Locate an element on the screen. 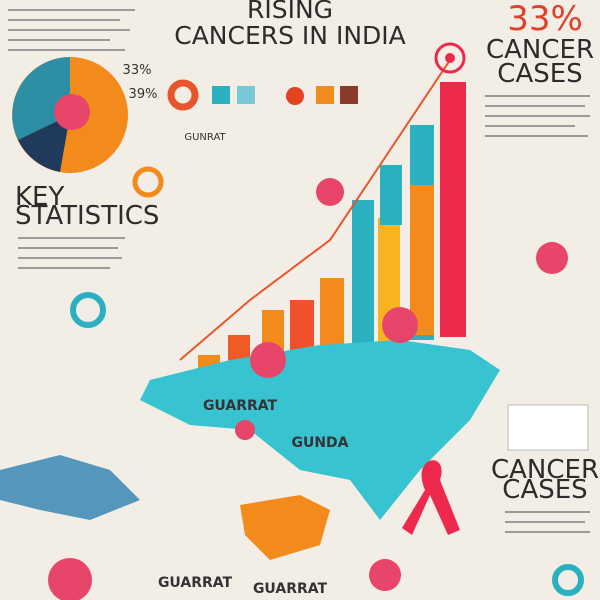  top-label1: CANCER is located at coordinates (540, 50).